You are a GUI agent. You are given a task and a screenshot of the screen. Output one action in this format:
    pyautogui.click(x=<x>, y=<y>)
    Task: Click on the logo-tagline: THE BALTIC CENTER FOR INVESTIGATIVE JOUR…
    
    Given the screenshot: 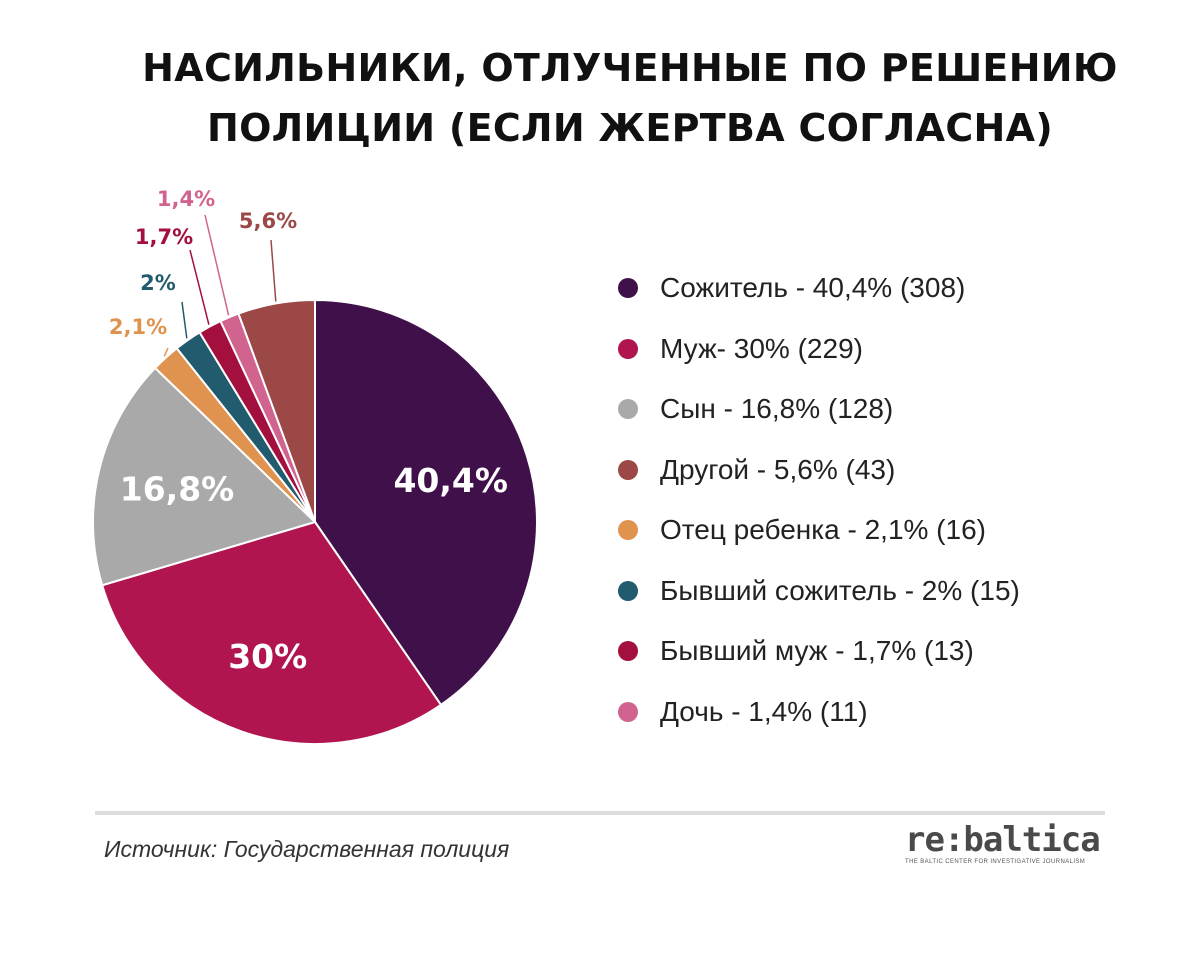 What is the action you would take?
    pyautogui.click(x=995, y=862)
    